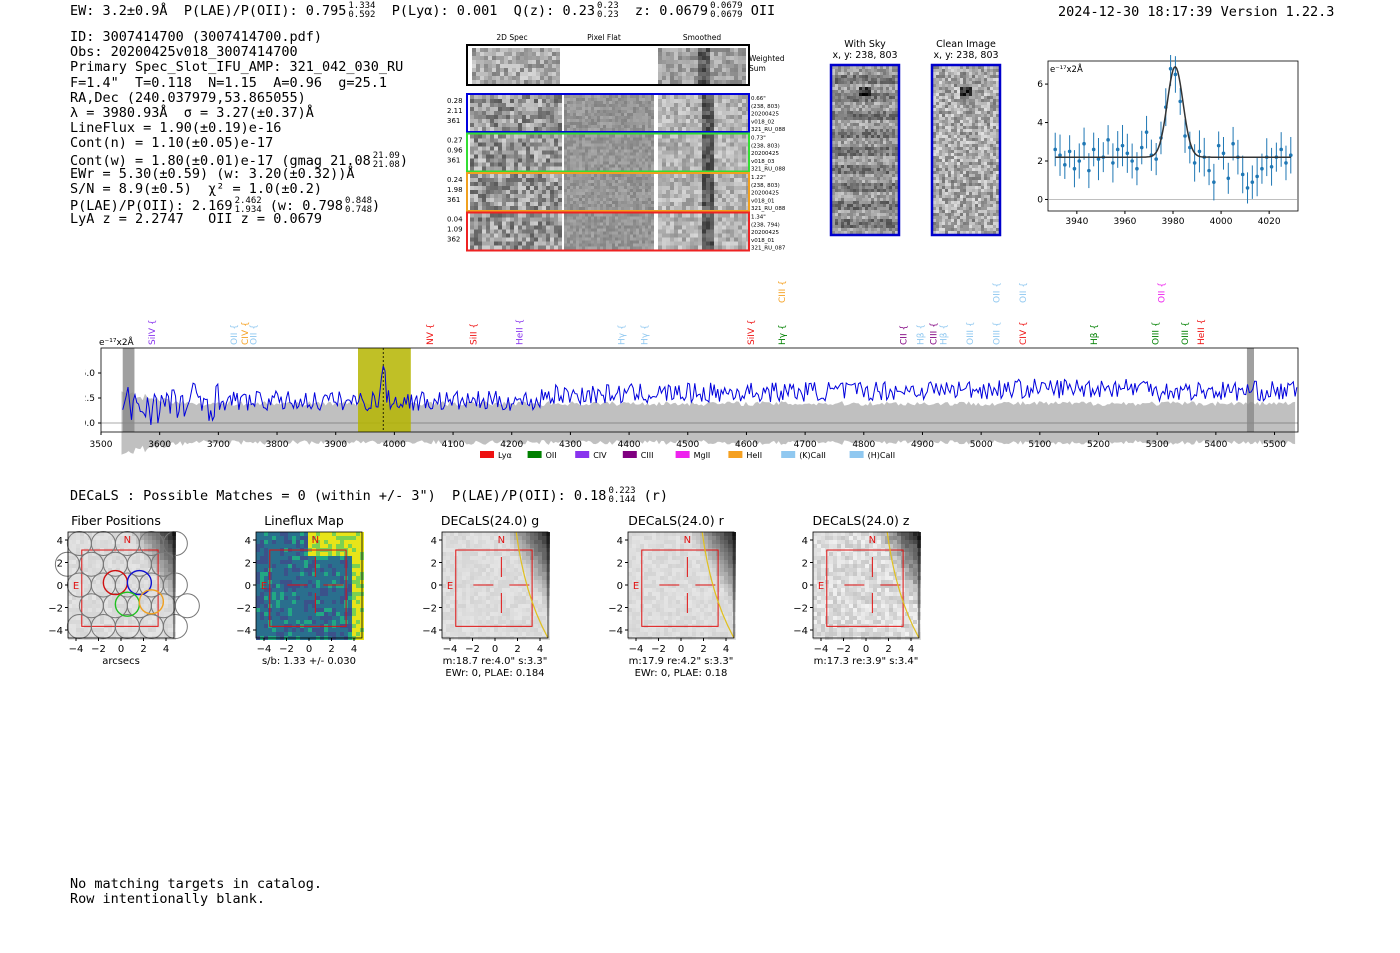 This screenshot has width=1400, height=953. What do you see at coordinates (90, 399) in the screenshot?
I see `spectrum-ytick-label: 2.5` at bounding box center [90, 399].